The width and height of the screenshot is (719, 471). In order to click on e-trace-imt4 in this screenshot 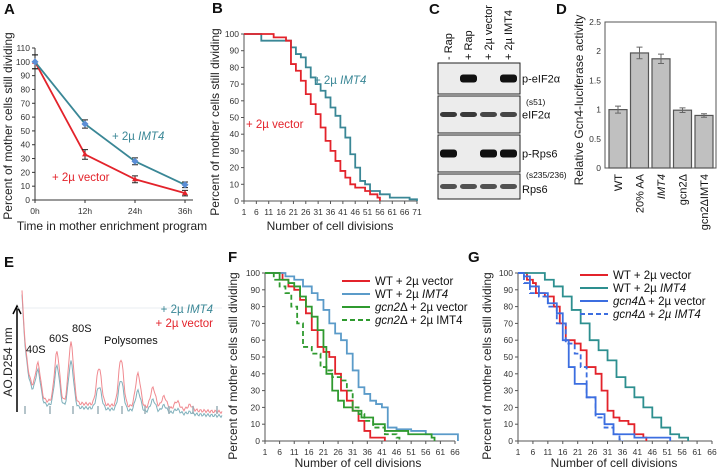, I will do `click(122, 356)`.